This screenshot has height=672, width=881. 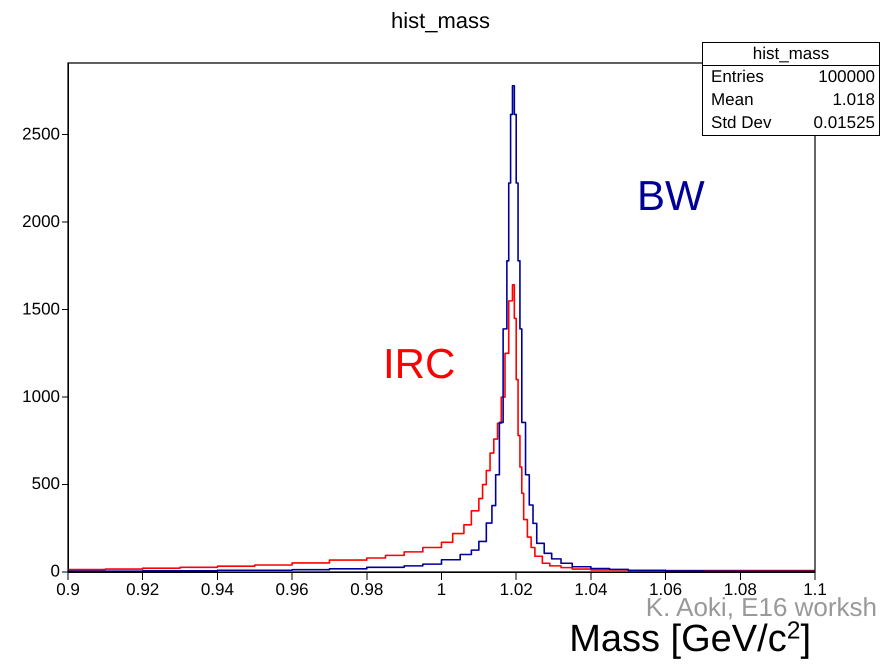 I want to click on x-tick-label: 0.94, so click(x=217, y=589).